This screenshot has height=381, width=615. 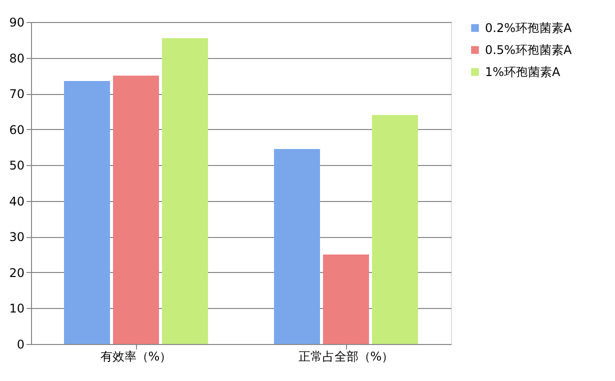 What do you see at coordinates (16, 94) in the screenshot?
I see `y-tick-label: 70` at bounding box center [16, 94].